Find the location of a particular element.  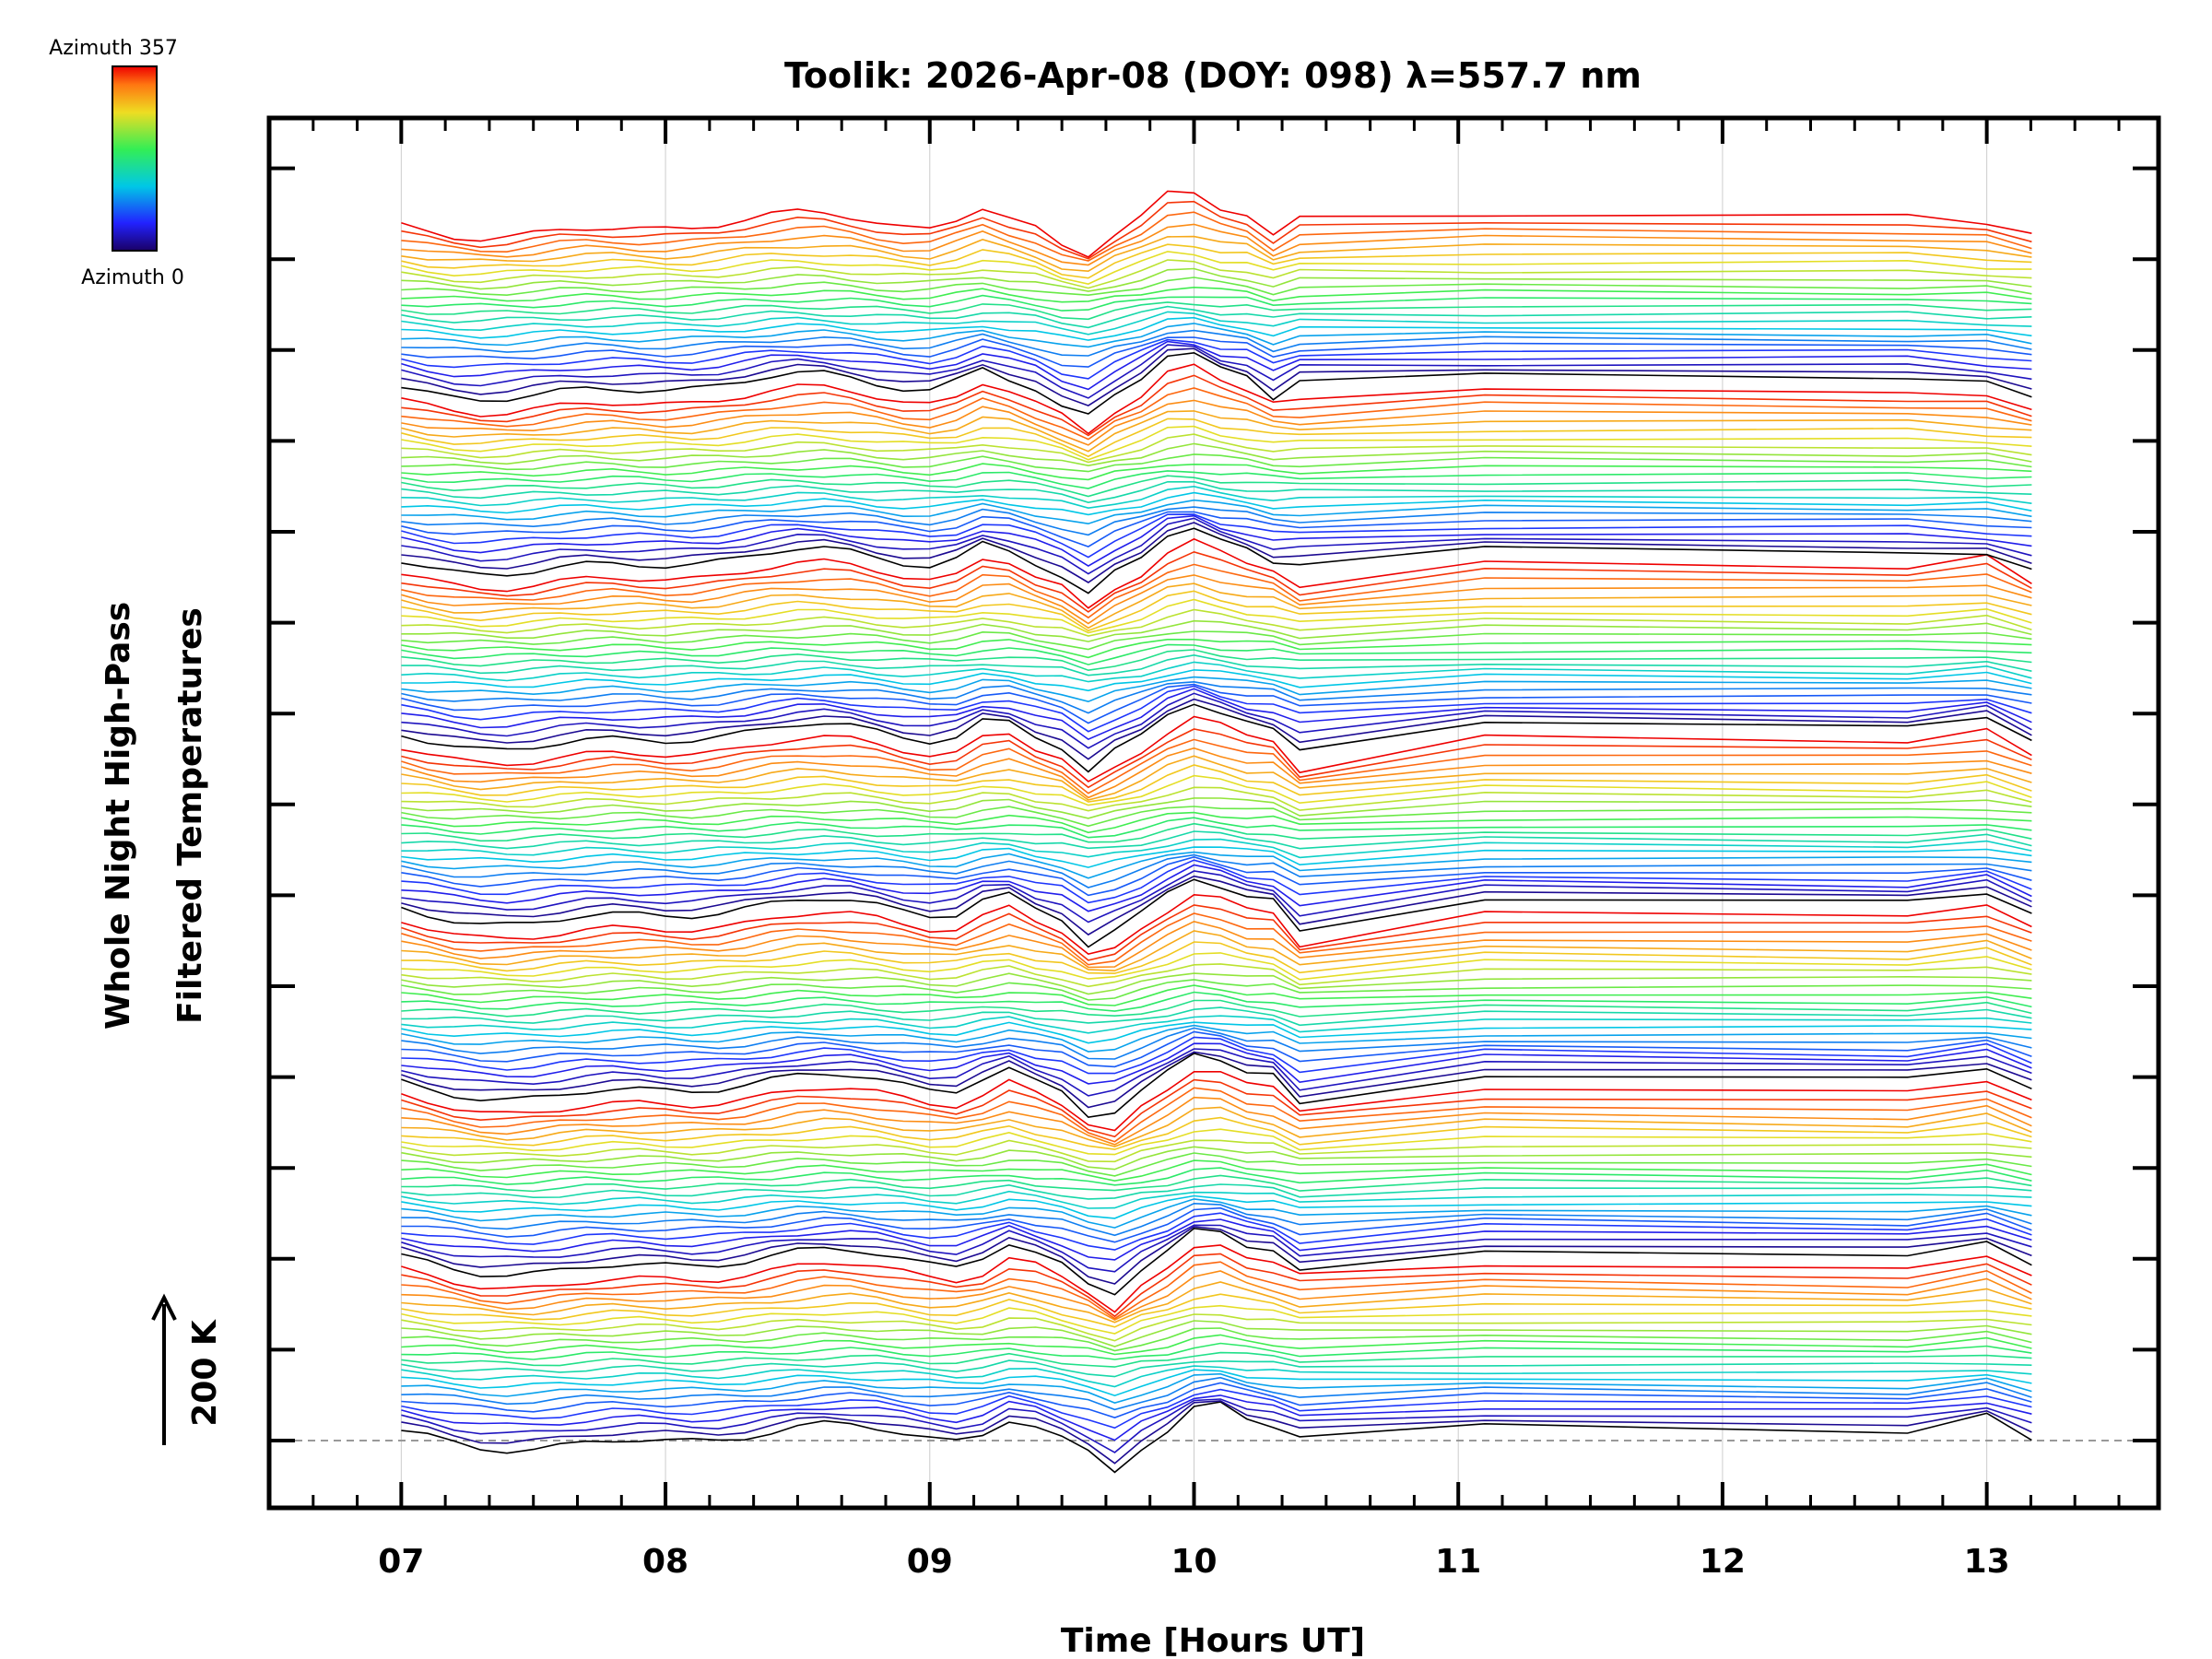

scale-bar-label: 200 K is located at coordinates (205, 1373).